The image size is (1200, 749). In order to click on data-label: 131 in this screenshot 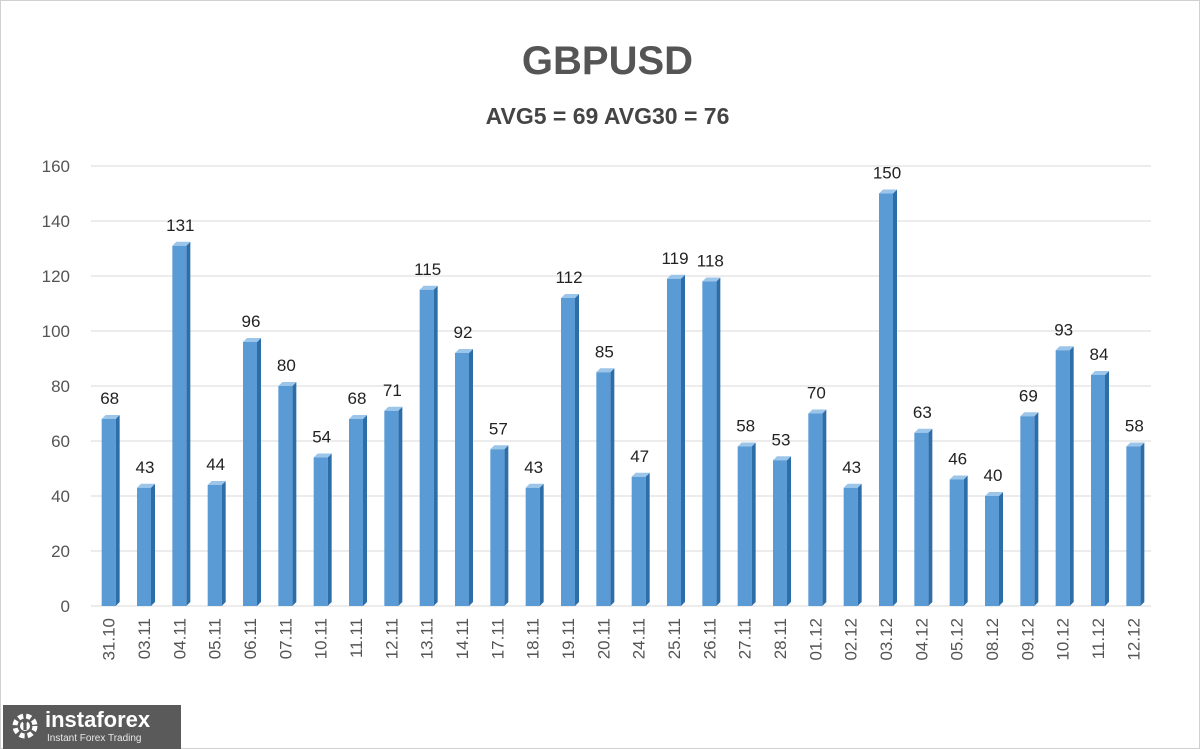, I will do `click(180, 225)`.